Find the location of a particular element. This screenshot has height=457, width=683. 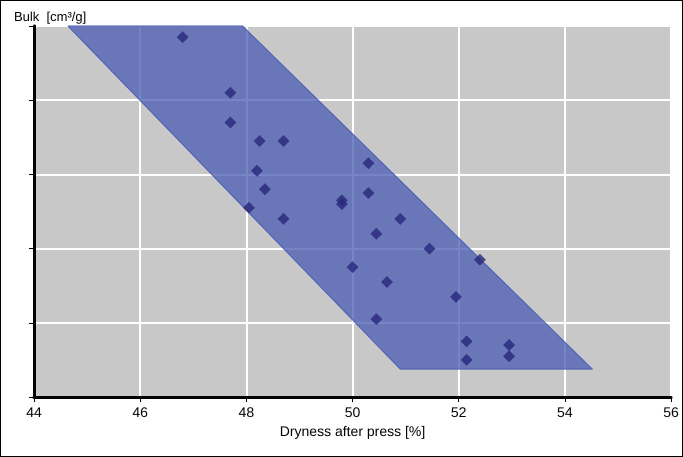

x-tick-label: 52 is located at coordinates (458, 412).